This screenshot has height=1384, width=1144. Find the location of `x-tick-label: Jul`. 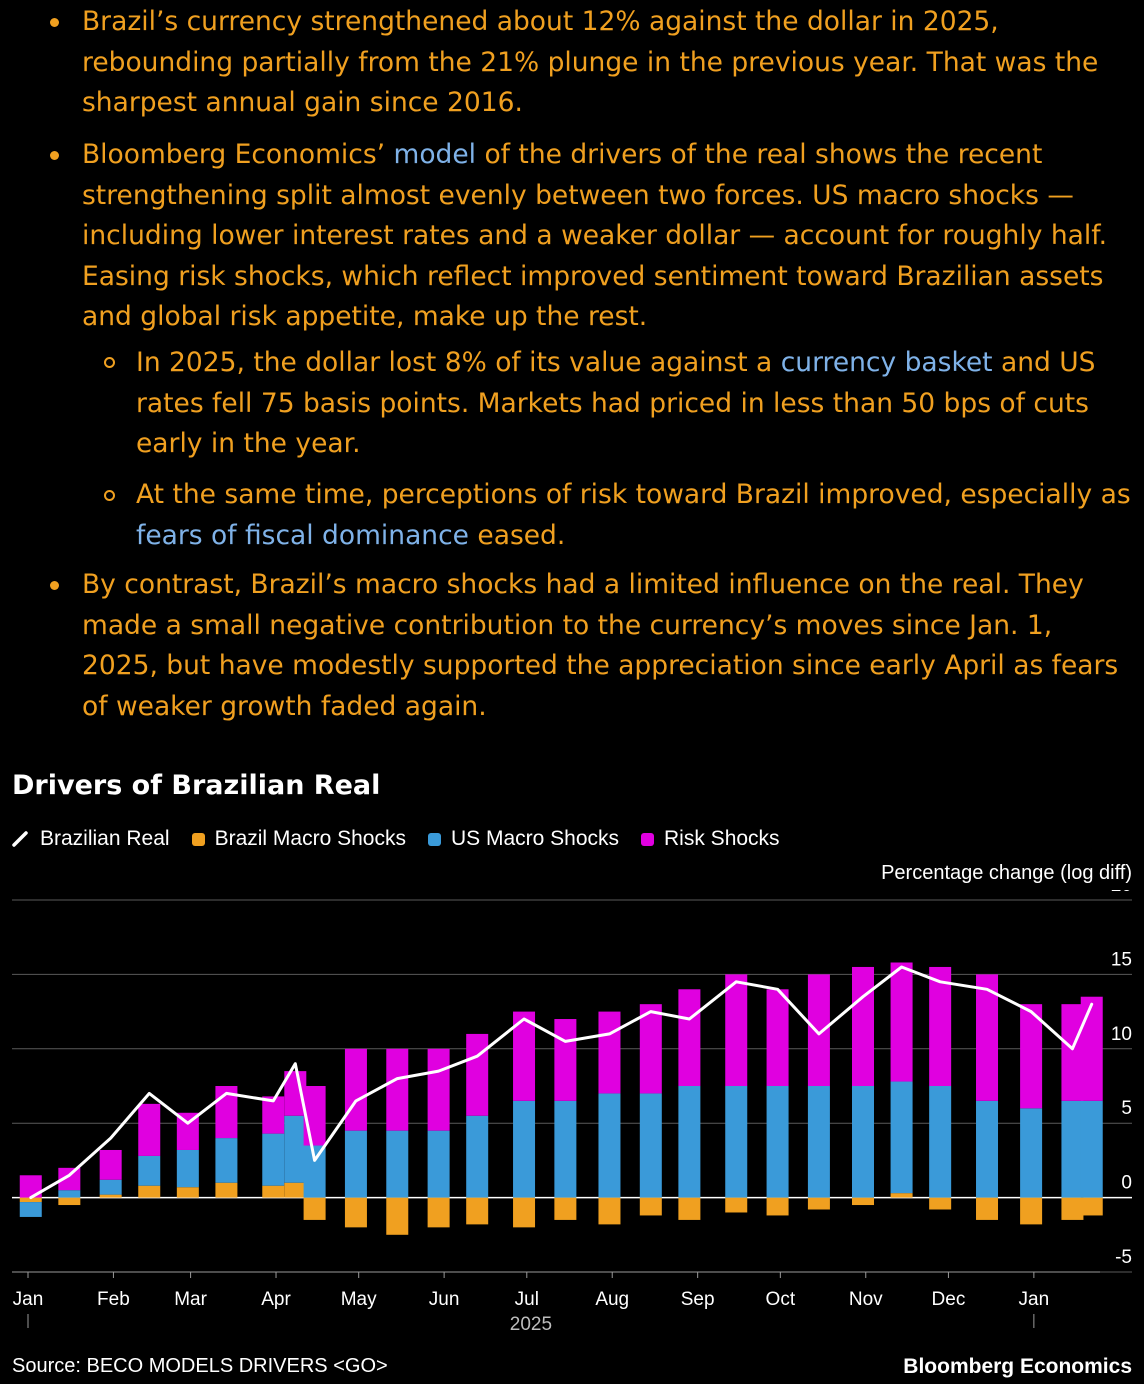

x-tick-label: Jul is located at coordinates (527, 1299).